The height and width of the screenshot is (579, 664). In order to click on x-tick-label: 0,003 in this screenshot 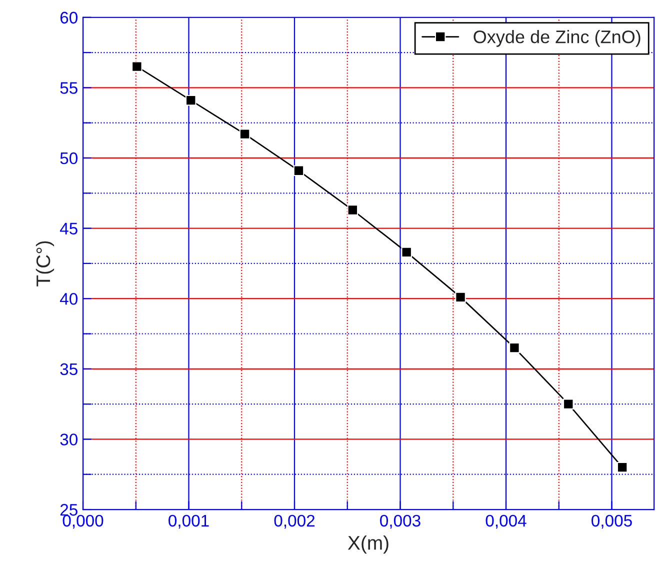, I will do `click(400, 521)`.